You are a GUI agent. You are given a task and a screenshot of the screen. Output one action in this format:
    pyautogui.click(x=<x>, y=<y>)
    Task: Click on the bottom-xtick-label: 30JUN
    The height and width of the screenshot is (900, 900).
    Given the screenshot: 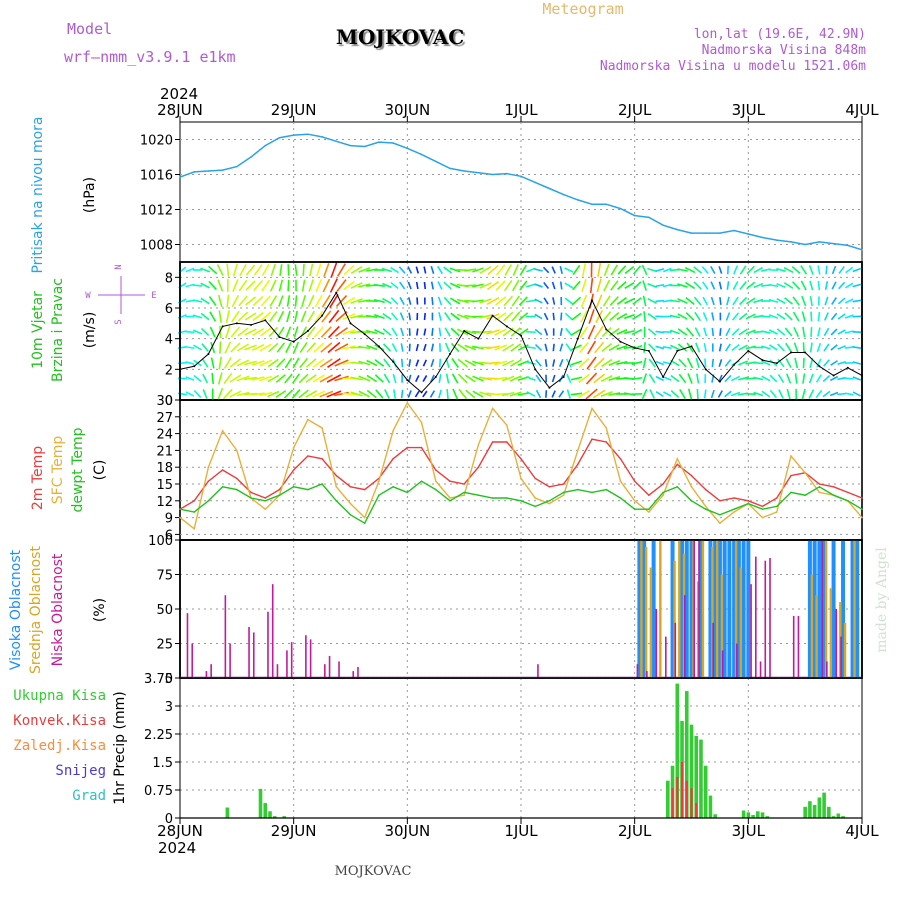 What is the action you would take?
    pyautogui.click(x=407, y=831)
    